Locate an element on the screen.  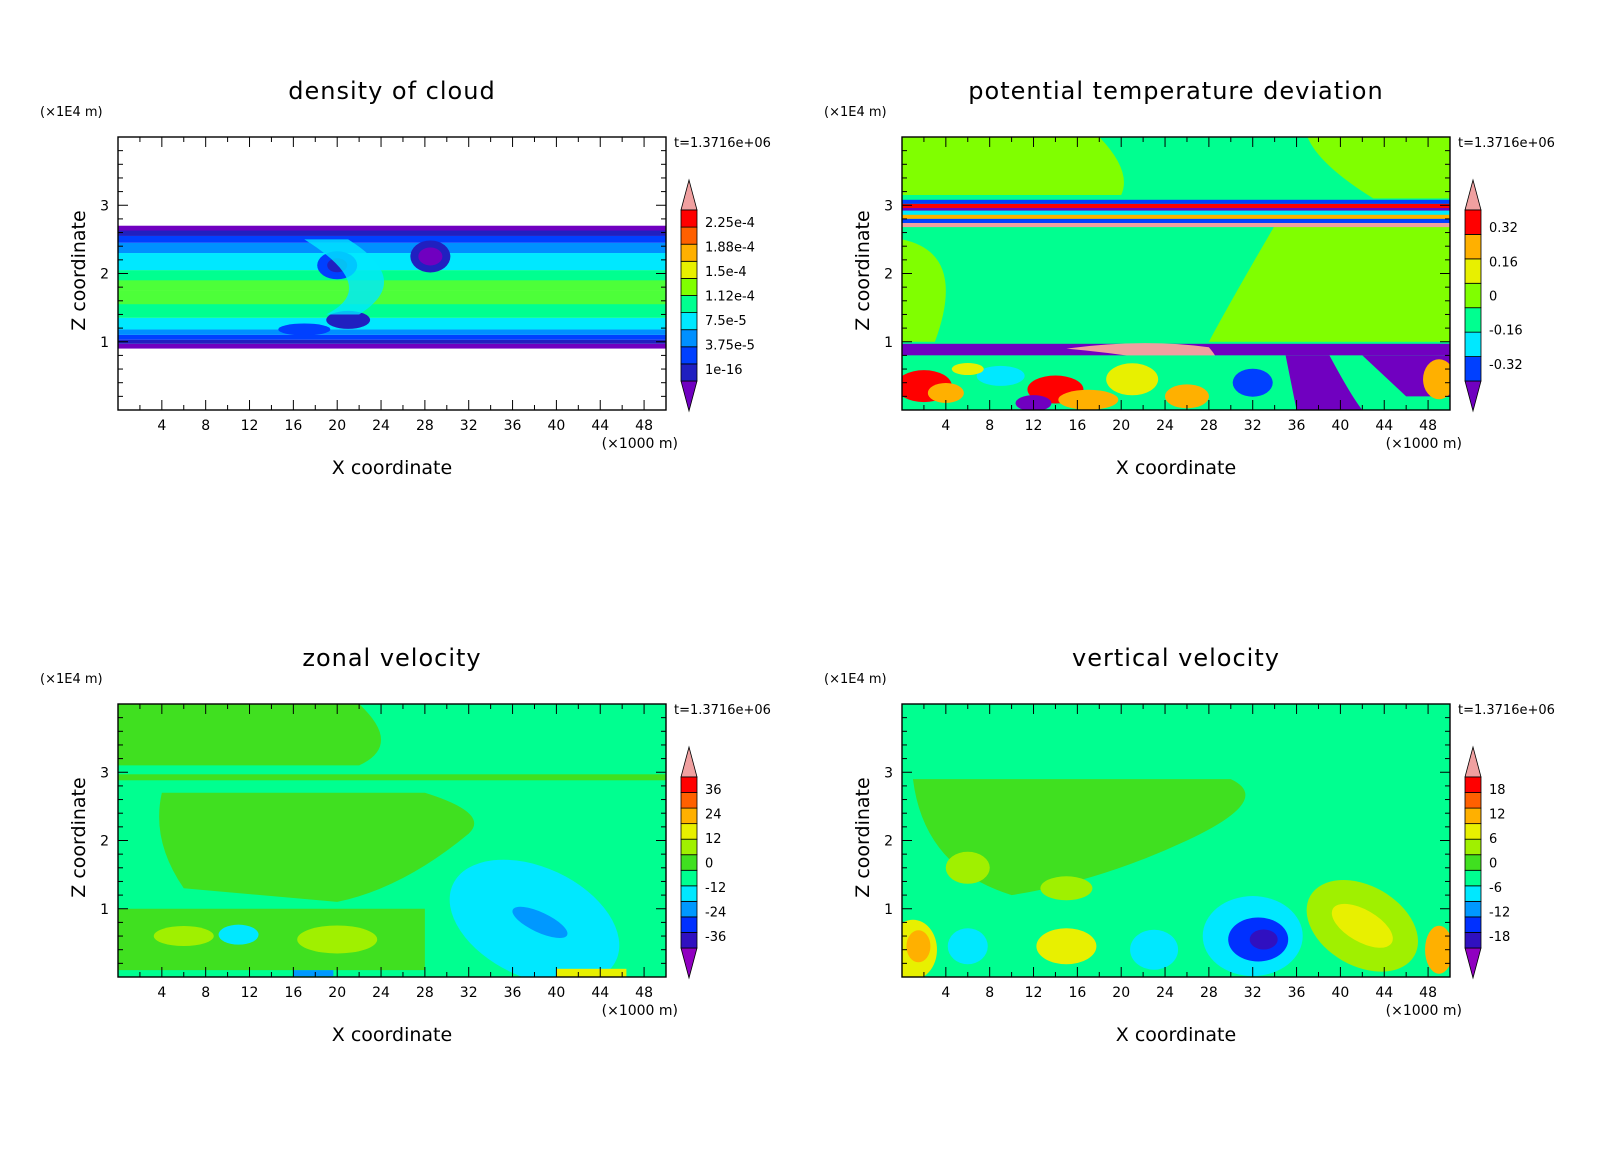
y-tick-label: 1 is located at coordinates (104, 343).